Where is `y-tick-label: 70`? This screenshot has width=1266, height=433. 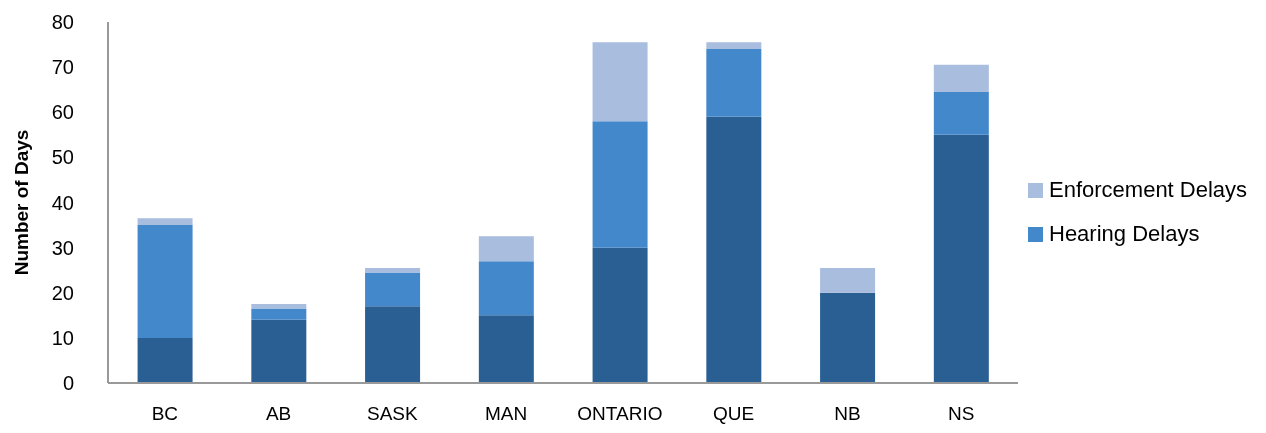
y-tick-label: 70 is located at coordinates (62, 67).